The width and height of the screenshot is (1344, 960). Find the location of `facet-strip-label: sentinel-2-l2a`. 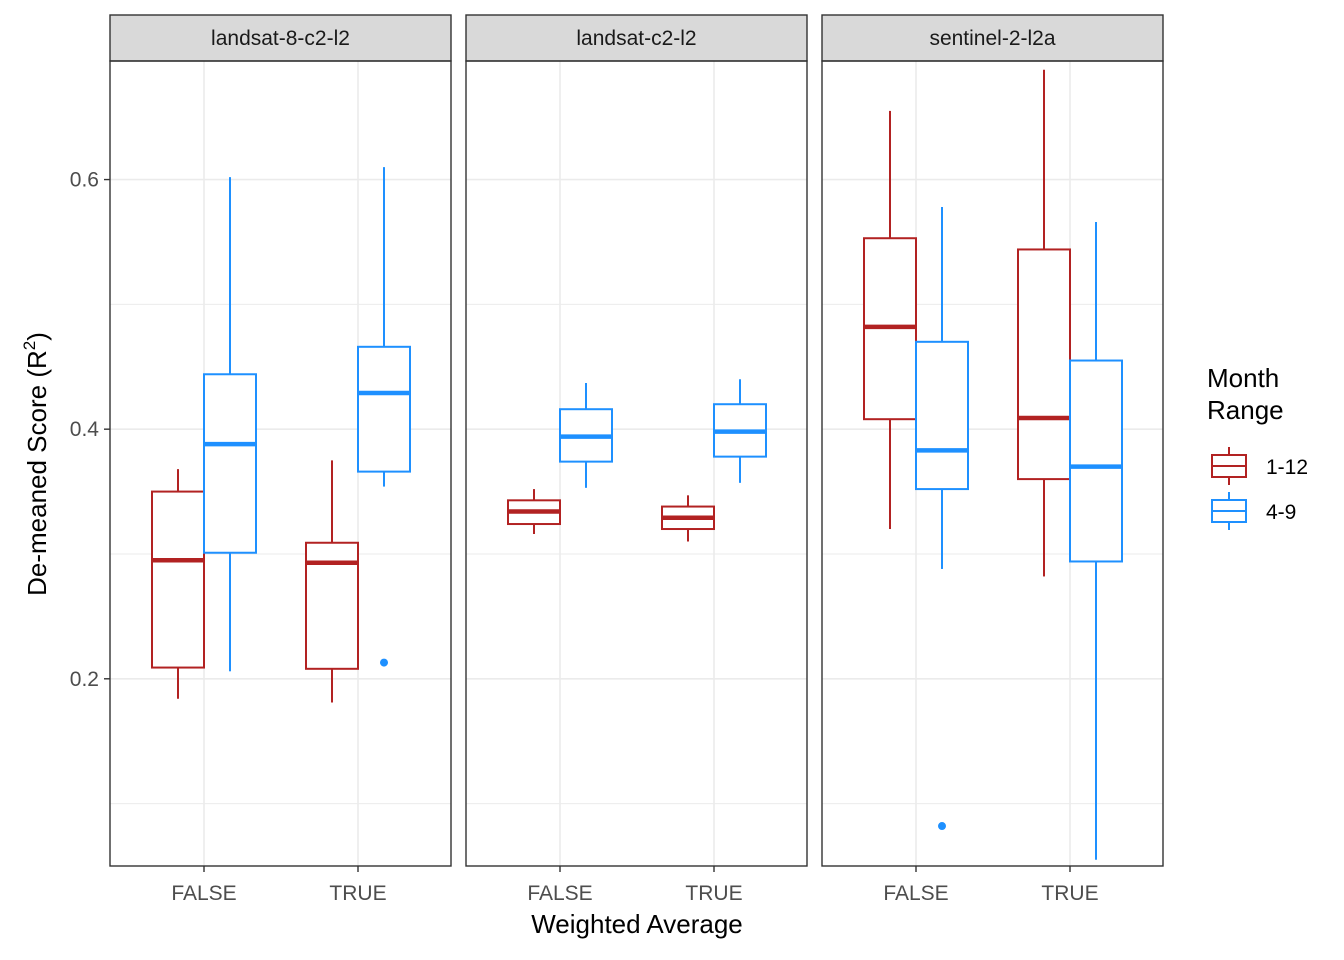

facet-strip-label: sentinel-2-l2a is located at coordinates (992, 38).